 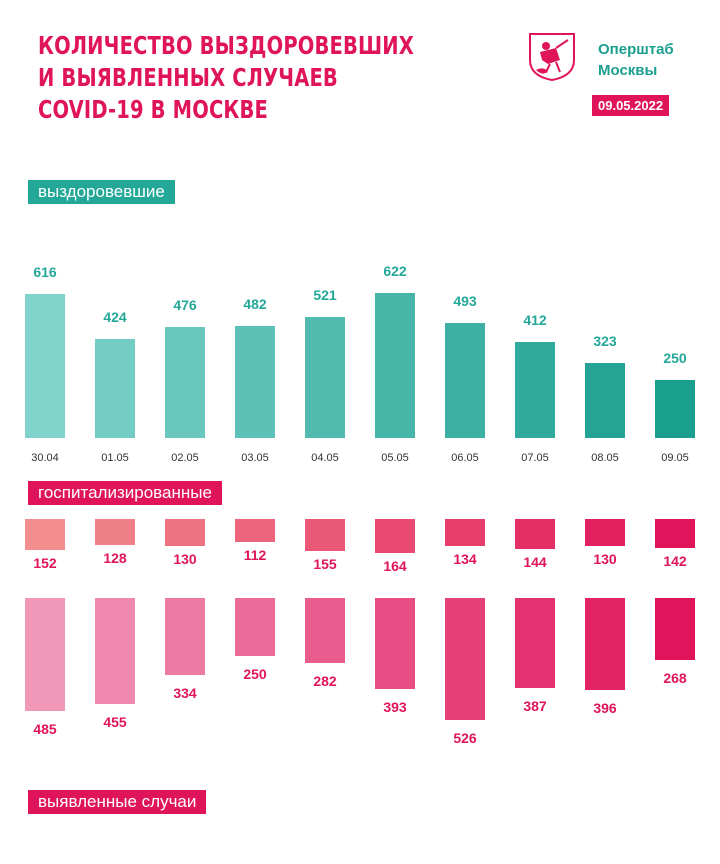 What do you see at coordinates (153, 109) in the screenshot?
I see `title-line-3: COVID-19 в Москве` at bounding box center [153, 109].